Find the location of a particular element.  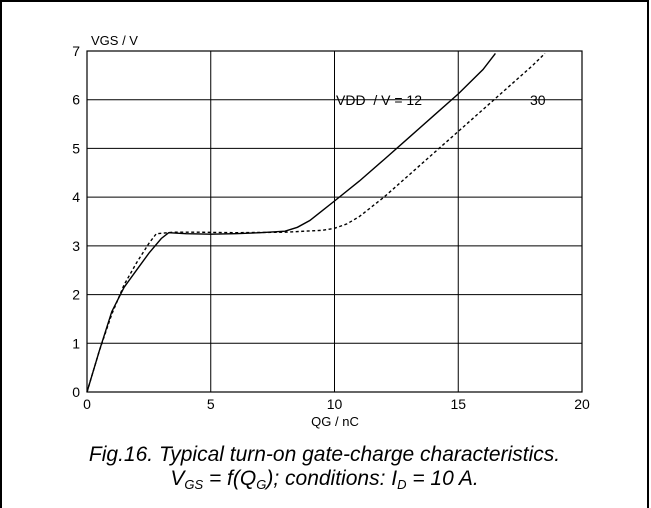

x-axis-label: QG / nC is located at coordinates (335, 421).